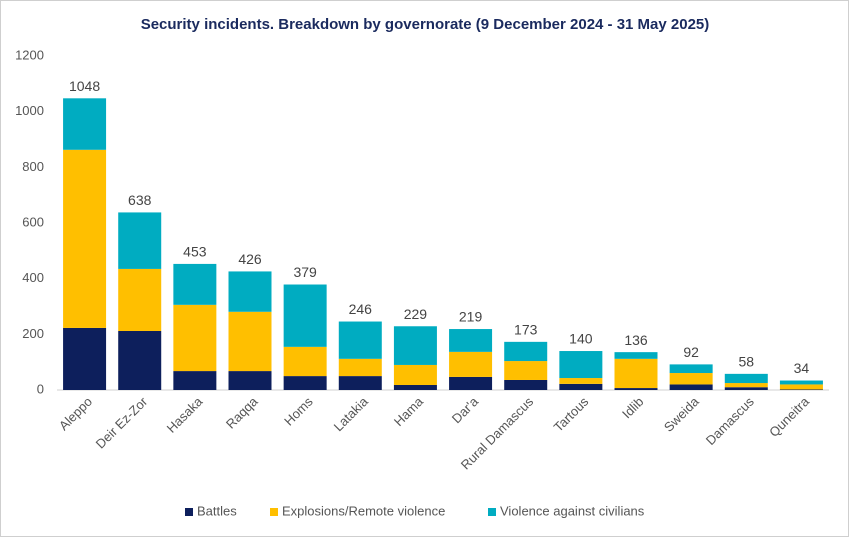  I want to click on legend-label: Battles, so click(217, 510).